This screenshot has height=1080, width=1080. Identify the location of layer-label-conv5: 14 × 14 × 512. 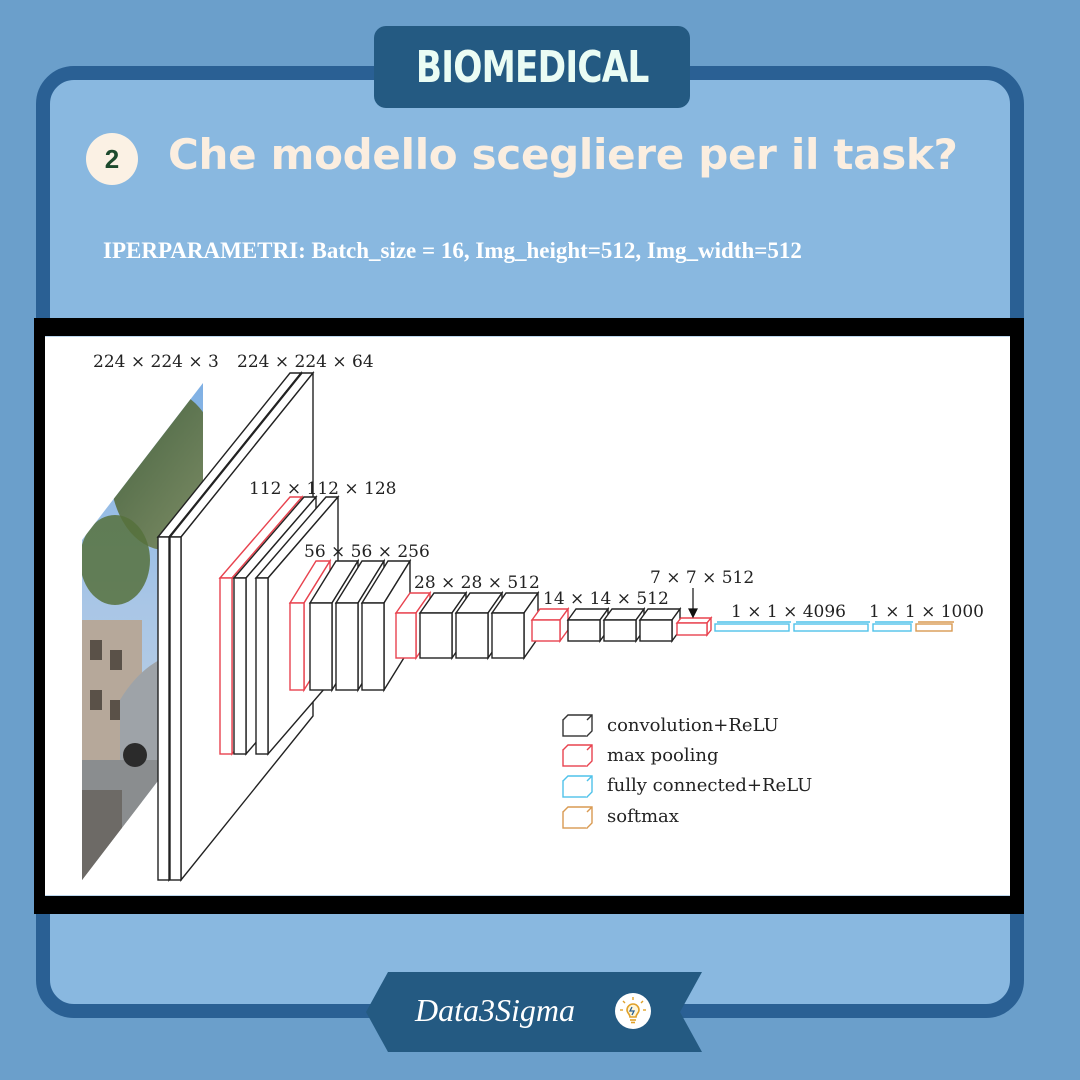
(606, 599).